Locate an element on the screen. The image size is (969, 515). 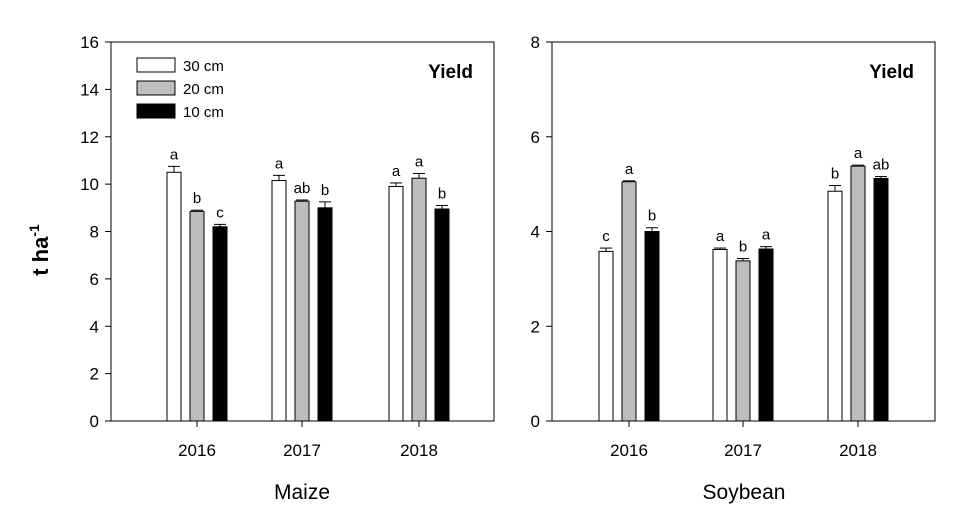
soybean-bar-2017-20cm is located at coordinates (743, 341).